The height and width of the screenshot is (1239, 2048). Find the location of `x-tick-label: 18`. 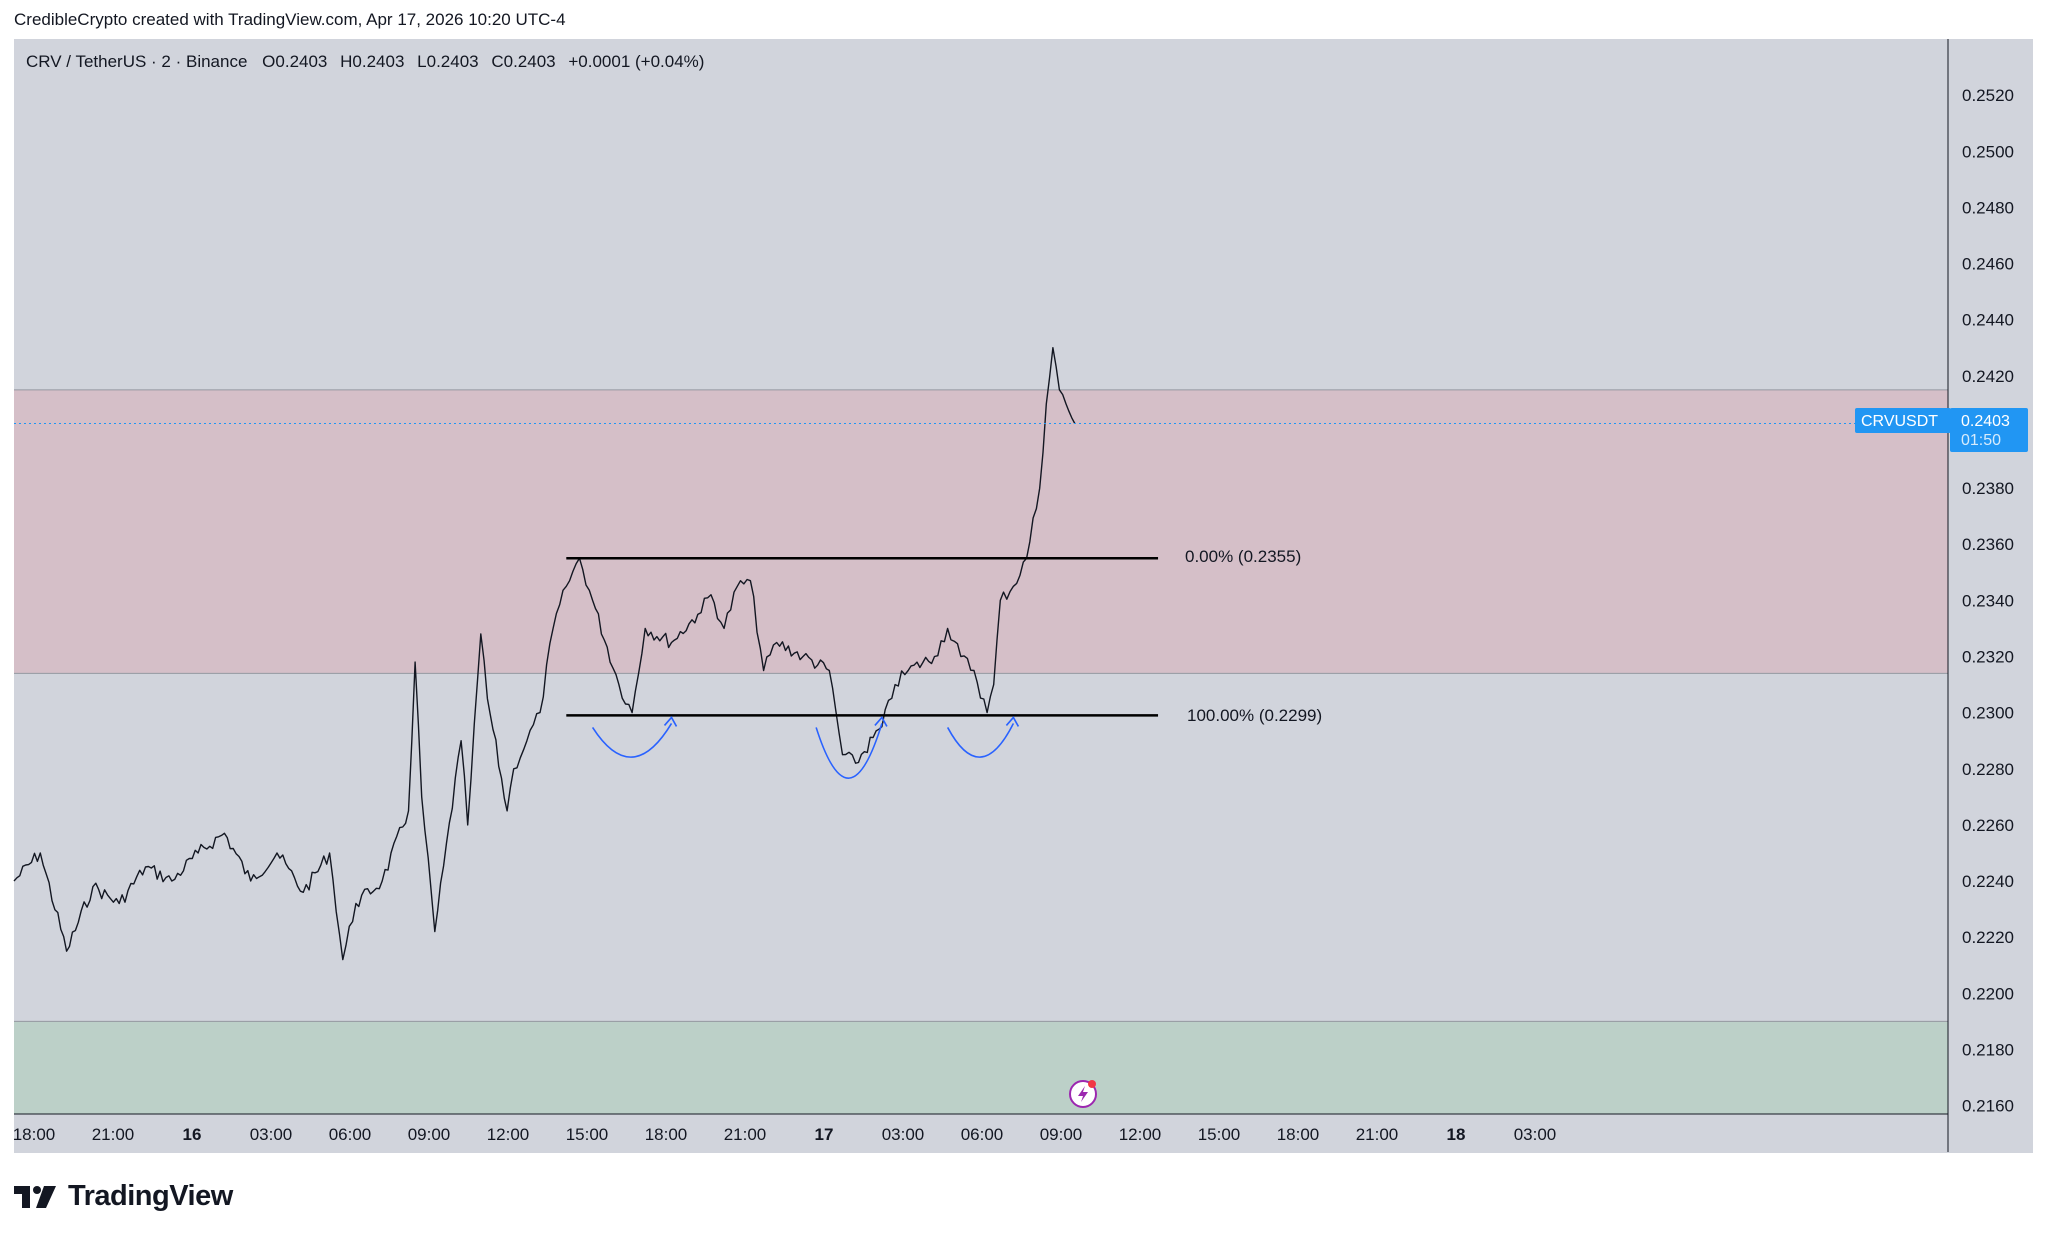

x-tick-label: 18 is located at coordinates (1456, 1134).